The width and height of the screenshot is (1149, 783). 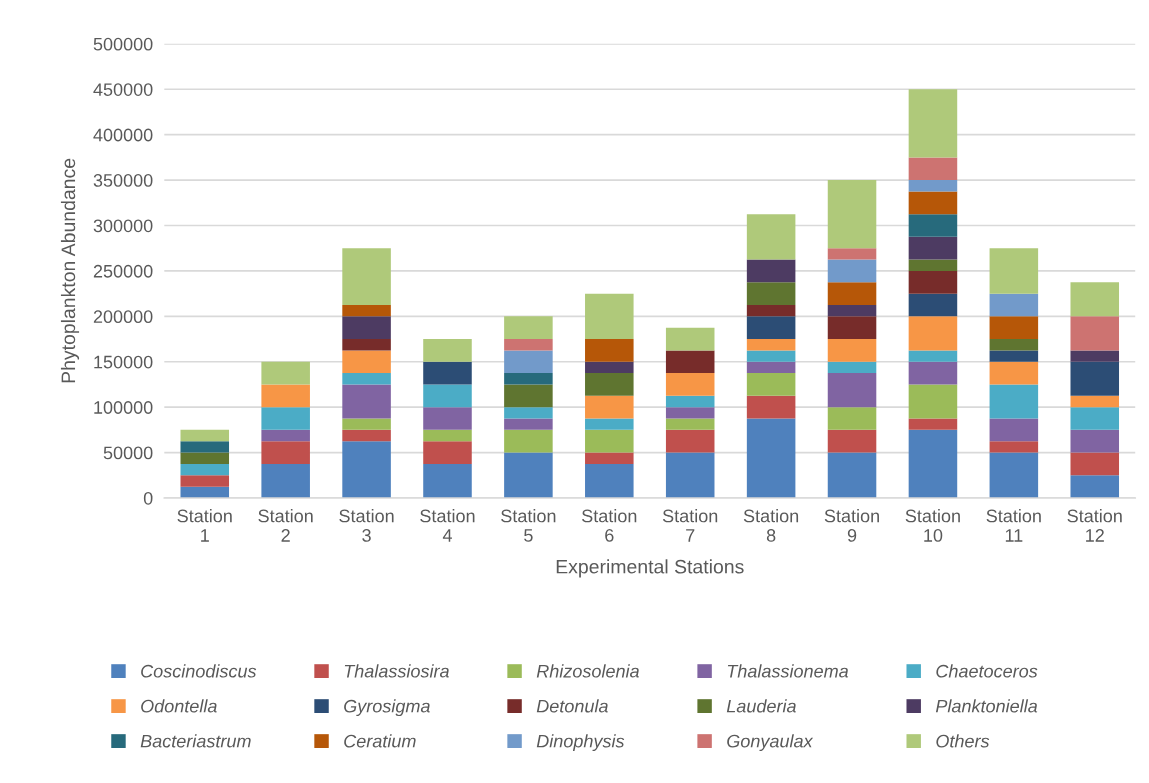 What do you see at coordinates (528, 525) in the screenshot?
I see `x-tick-label: Station 5` at bounding box center [528, 525].